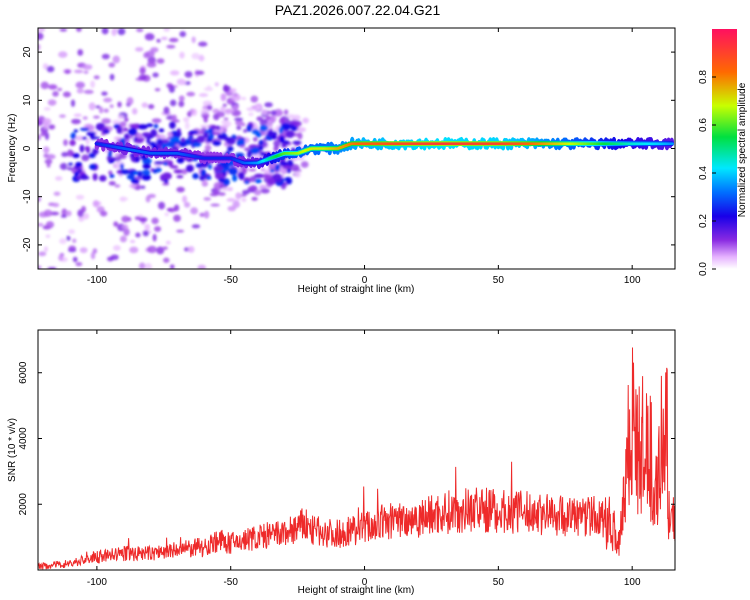  I want to click on spectrogram-y-label: Frequency (Hz), so click(12, 148).